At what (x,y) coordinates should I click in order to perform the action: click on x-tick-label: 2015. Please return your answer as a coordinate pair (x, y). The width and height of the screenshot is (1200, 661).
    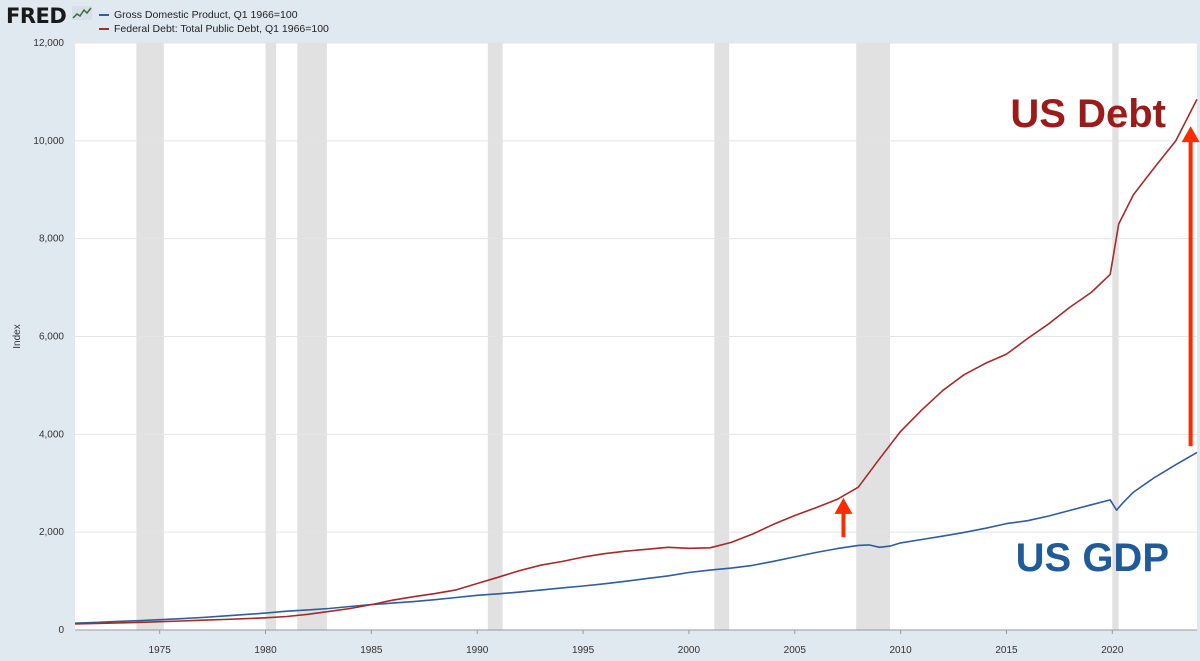
    Looking at the image, I should click on (1006, 650).